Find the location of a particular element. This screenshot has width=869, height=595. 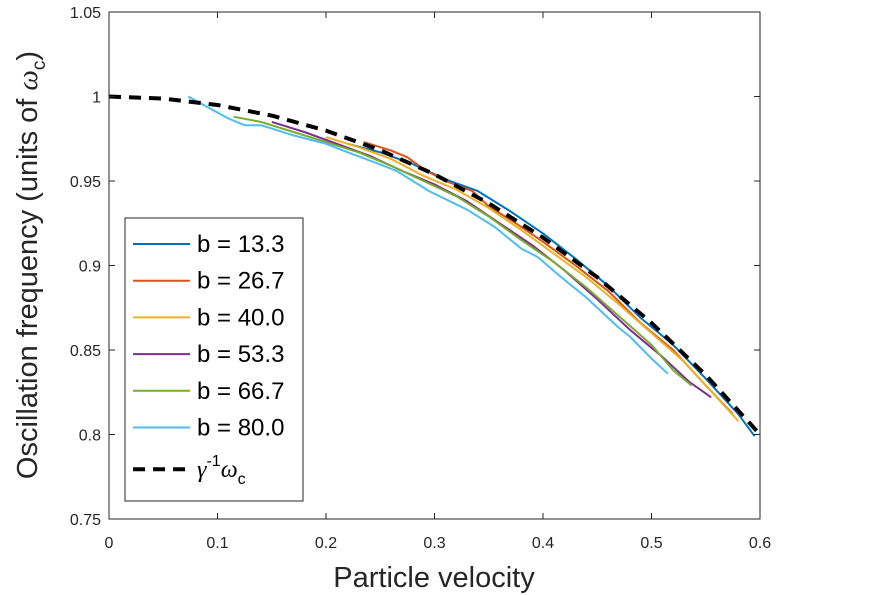

x-tick-label: 0.4 is located at coordinates (543, 543).